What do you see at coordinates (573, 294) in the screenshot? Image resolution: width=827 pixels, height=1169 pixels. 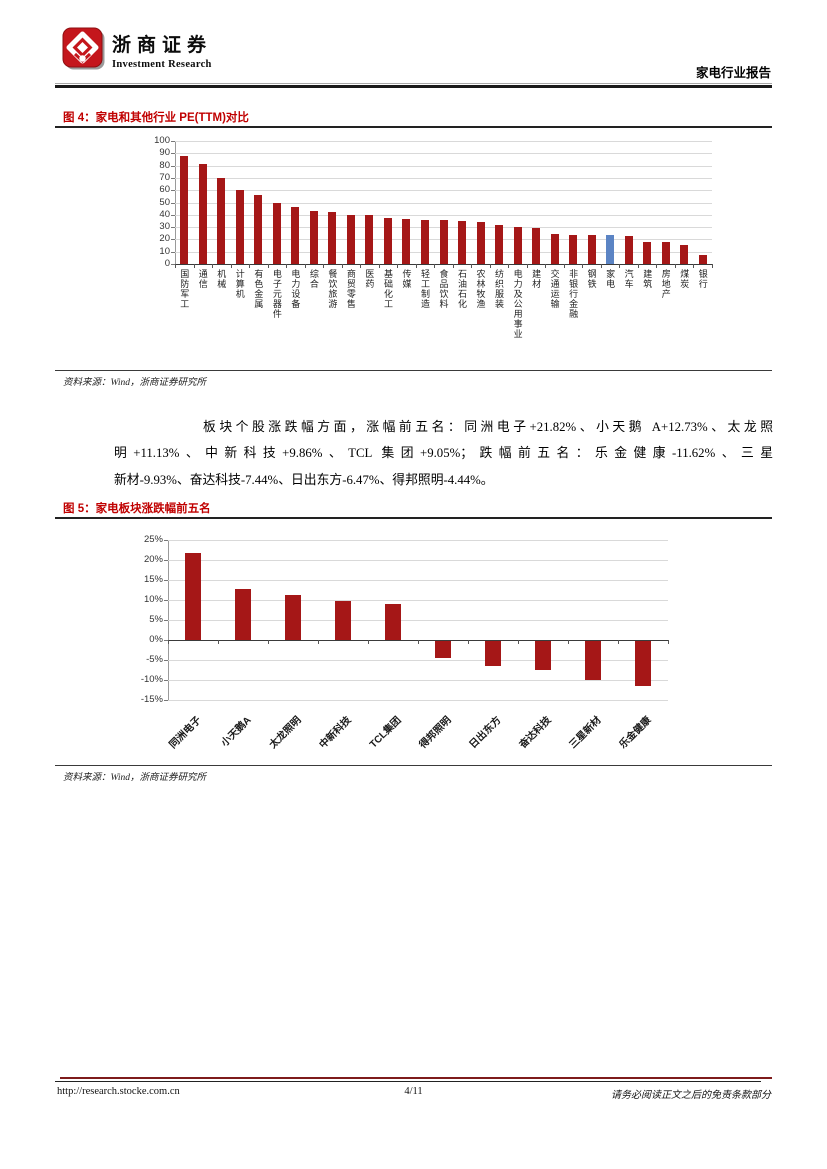 I see `x-axis-label: 非银行金融` at bounding box center [573, 294].